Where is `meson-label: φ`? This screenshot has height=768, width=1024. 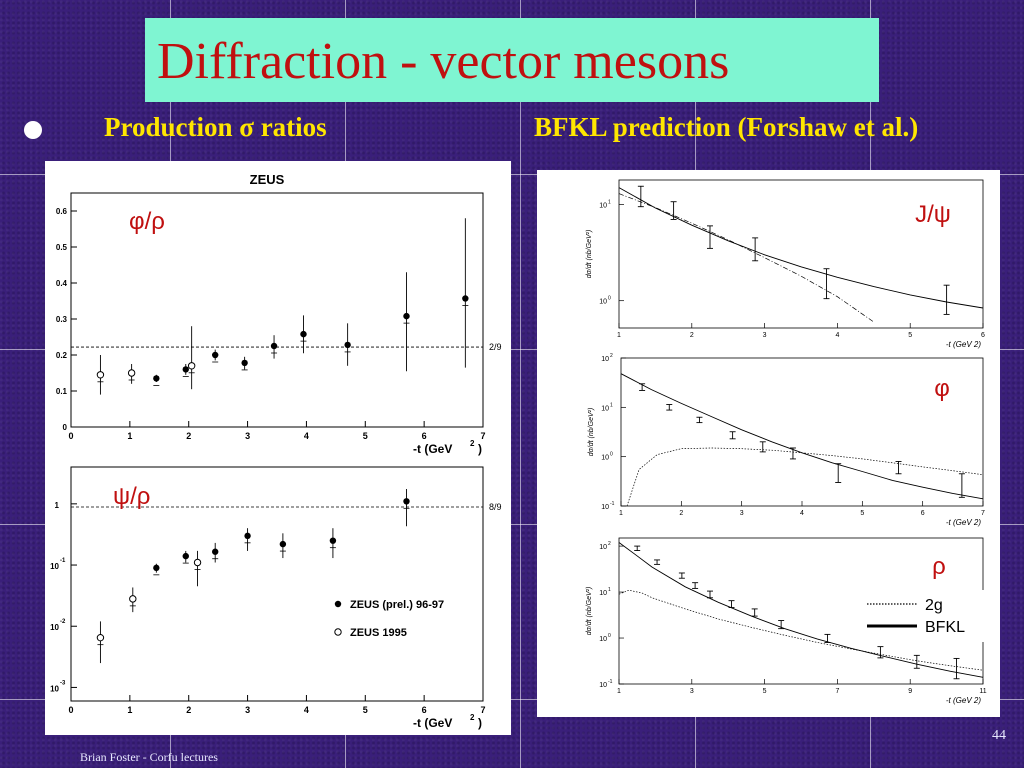 meson-label: φ is located at coordinates (942, 388).